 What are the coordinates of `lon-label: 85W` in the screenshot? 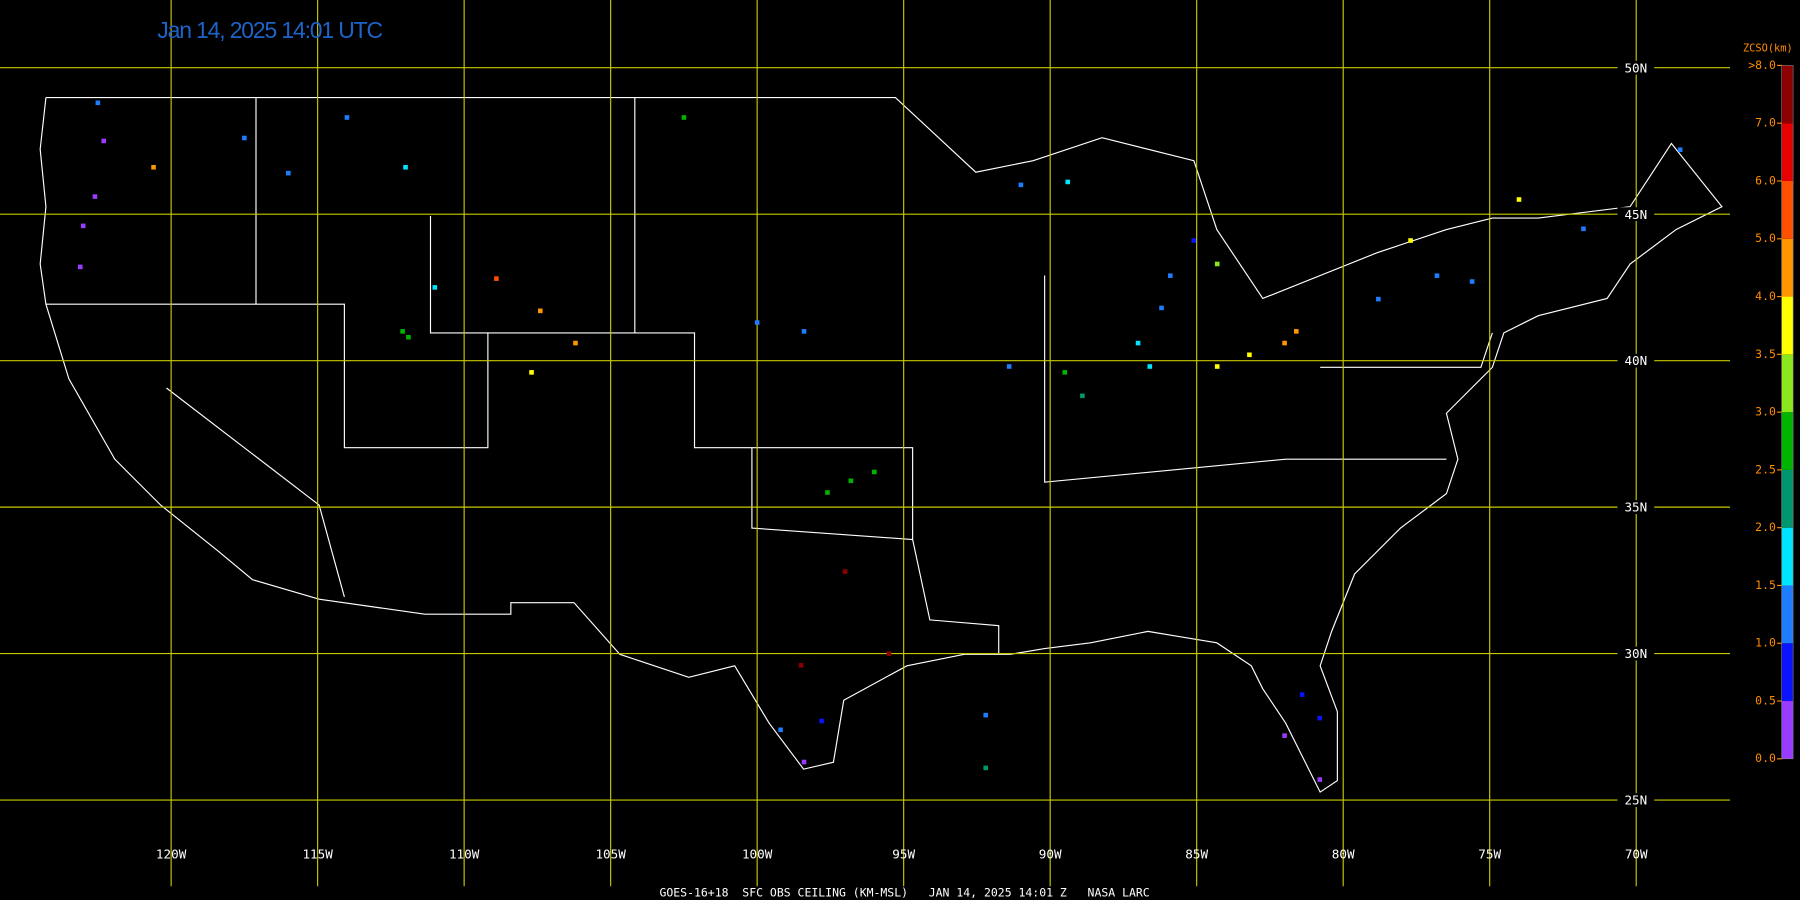 It's located at (1196, 854).